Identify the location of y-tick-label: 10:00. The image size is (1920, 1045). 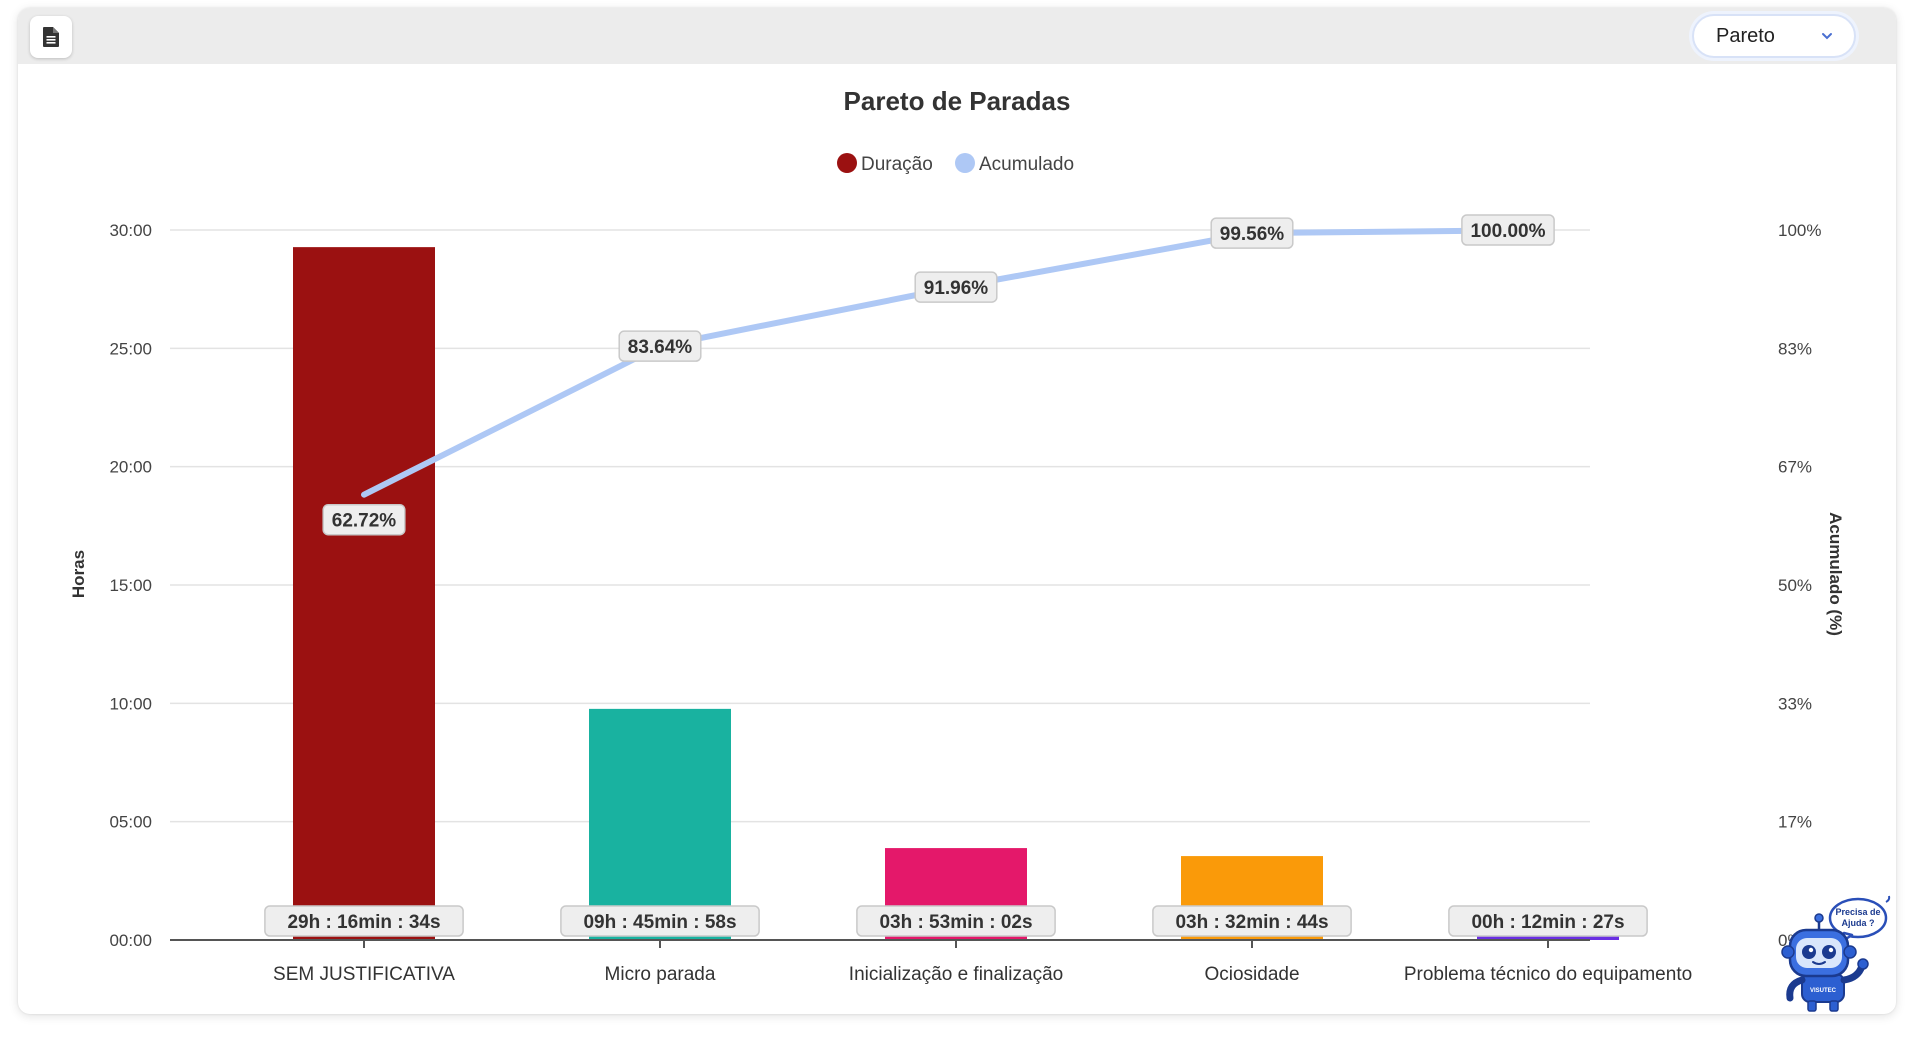
(130, 703).